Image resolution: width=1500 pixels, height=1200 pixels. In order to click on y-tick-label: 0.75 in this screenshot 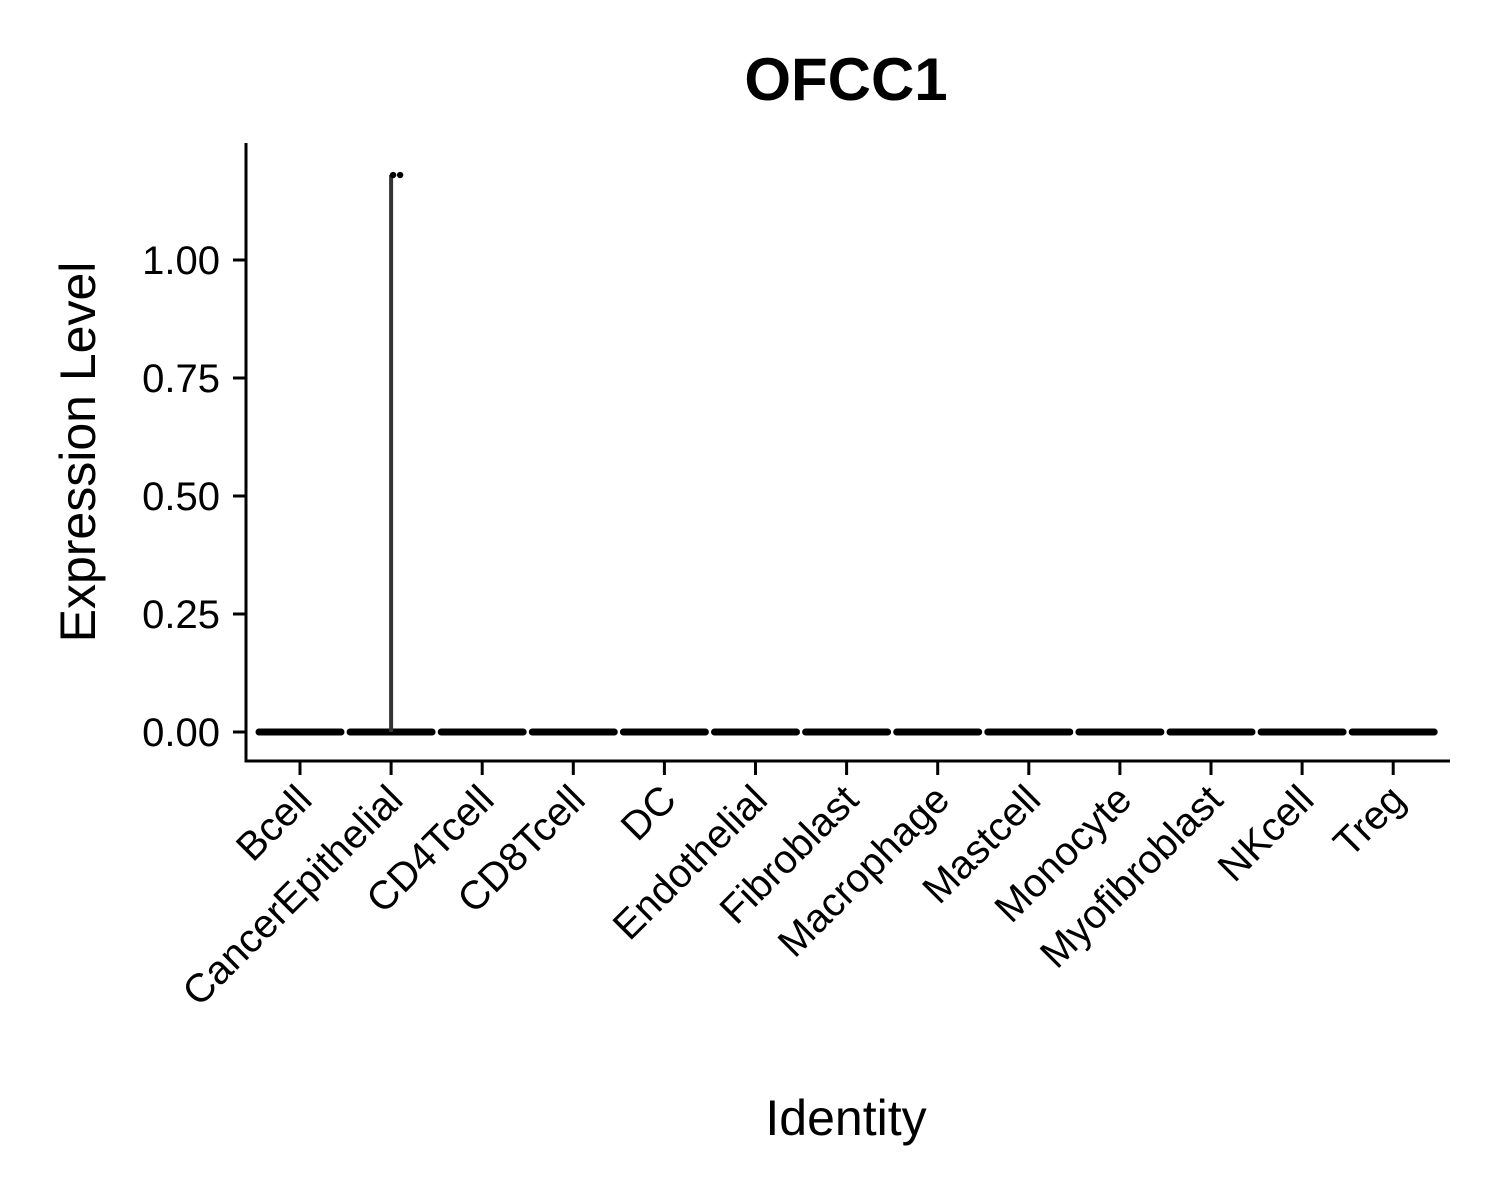, I will do `click(181, 379)`.